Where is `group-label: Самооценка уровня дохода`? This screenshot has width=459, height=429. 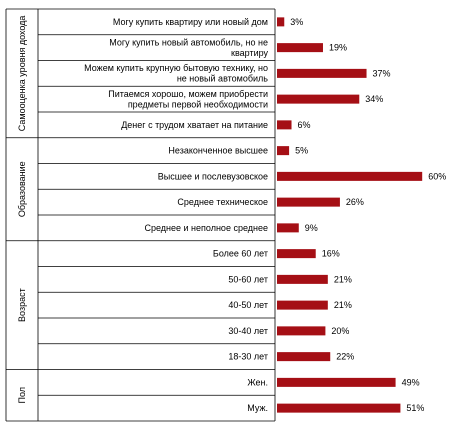 group-label: Самооценка уровня дохода is located at coordinates (22, 74).